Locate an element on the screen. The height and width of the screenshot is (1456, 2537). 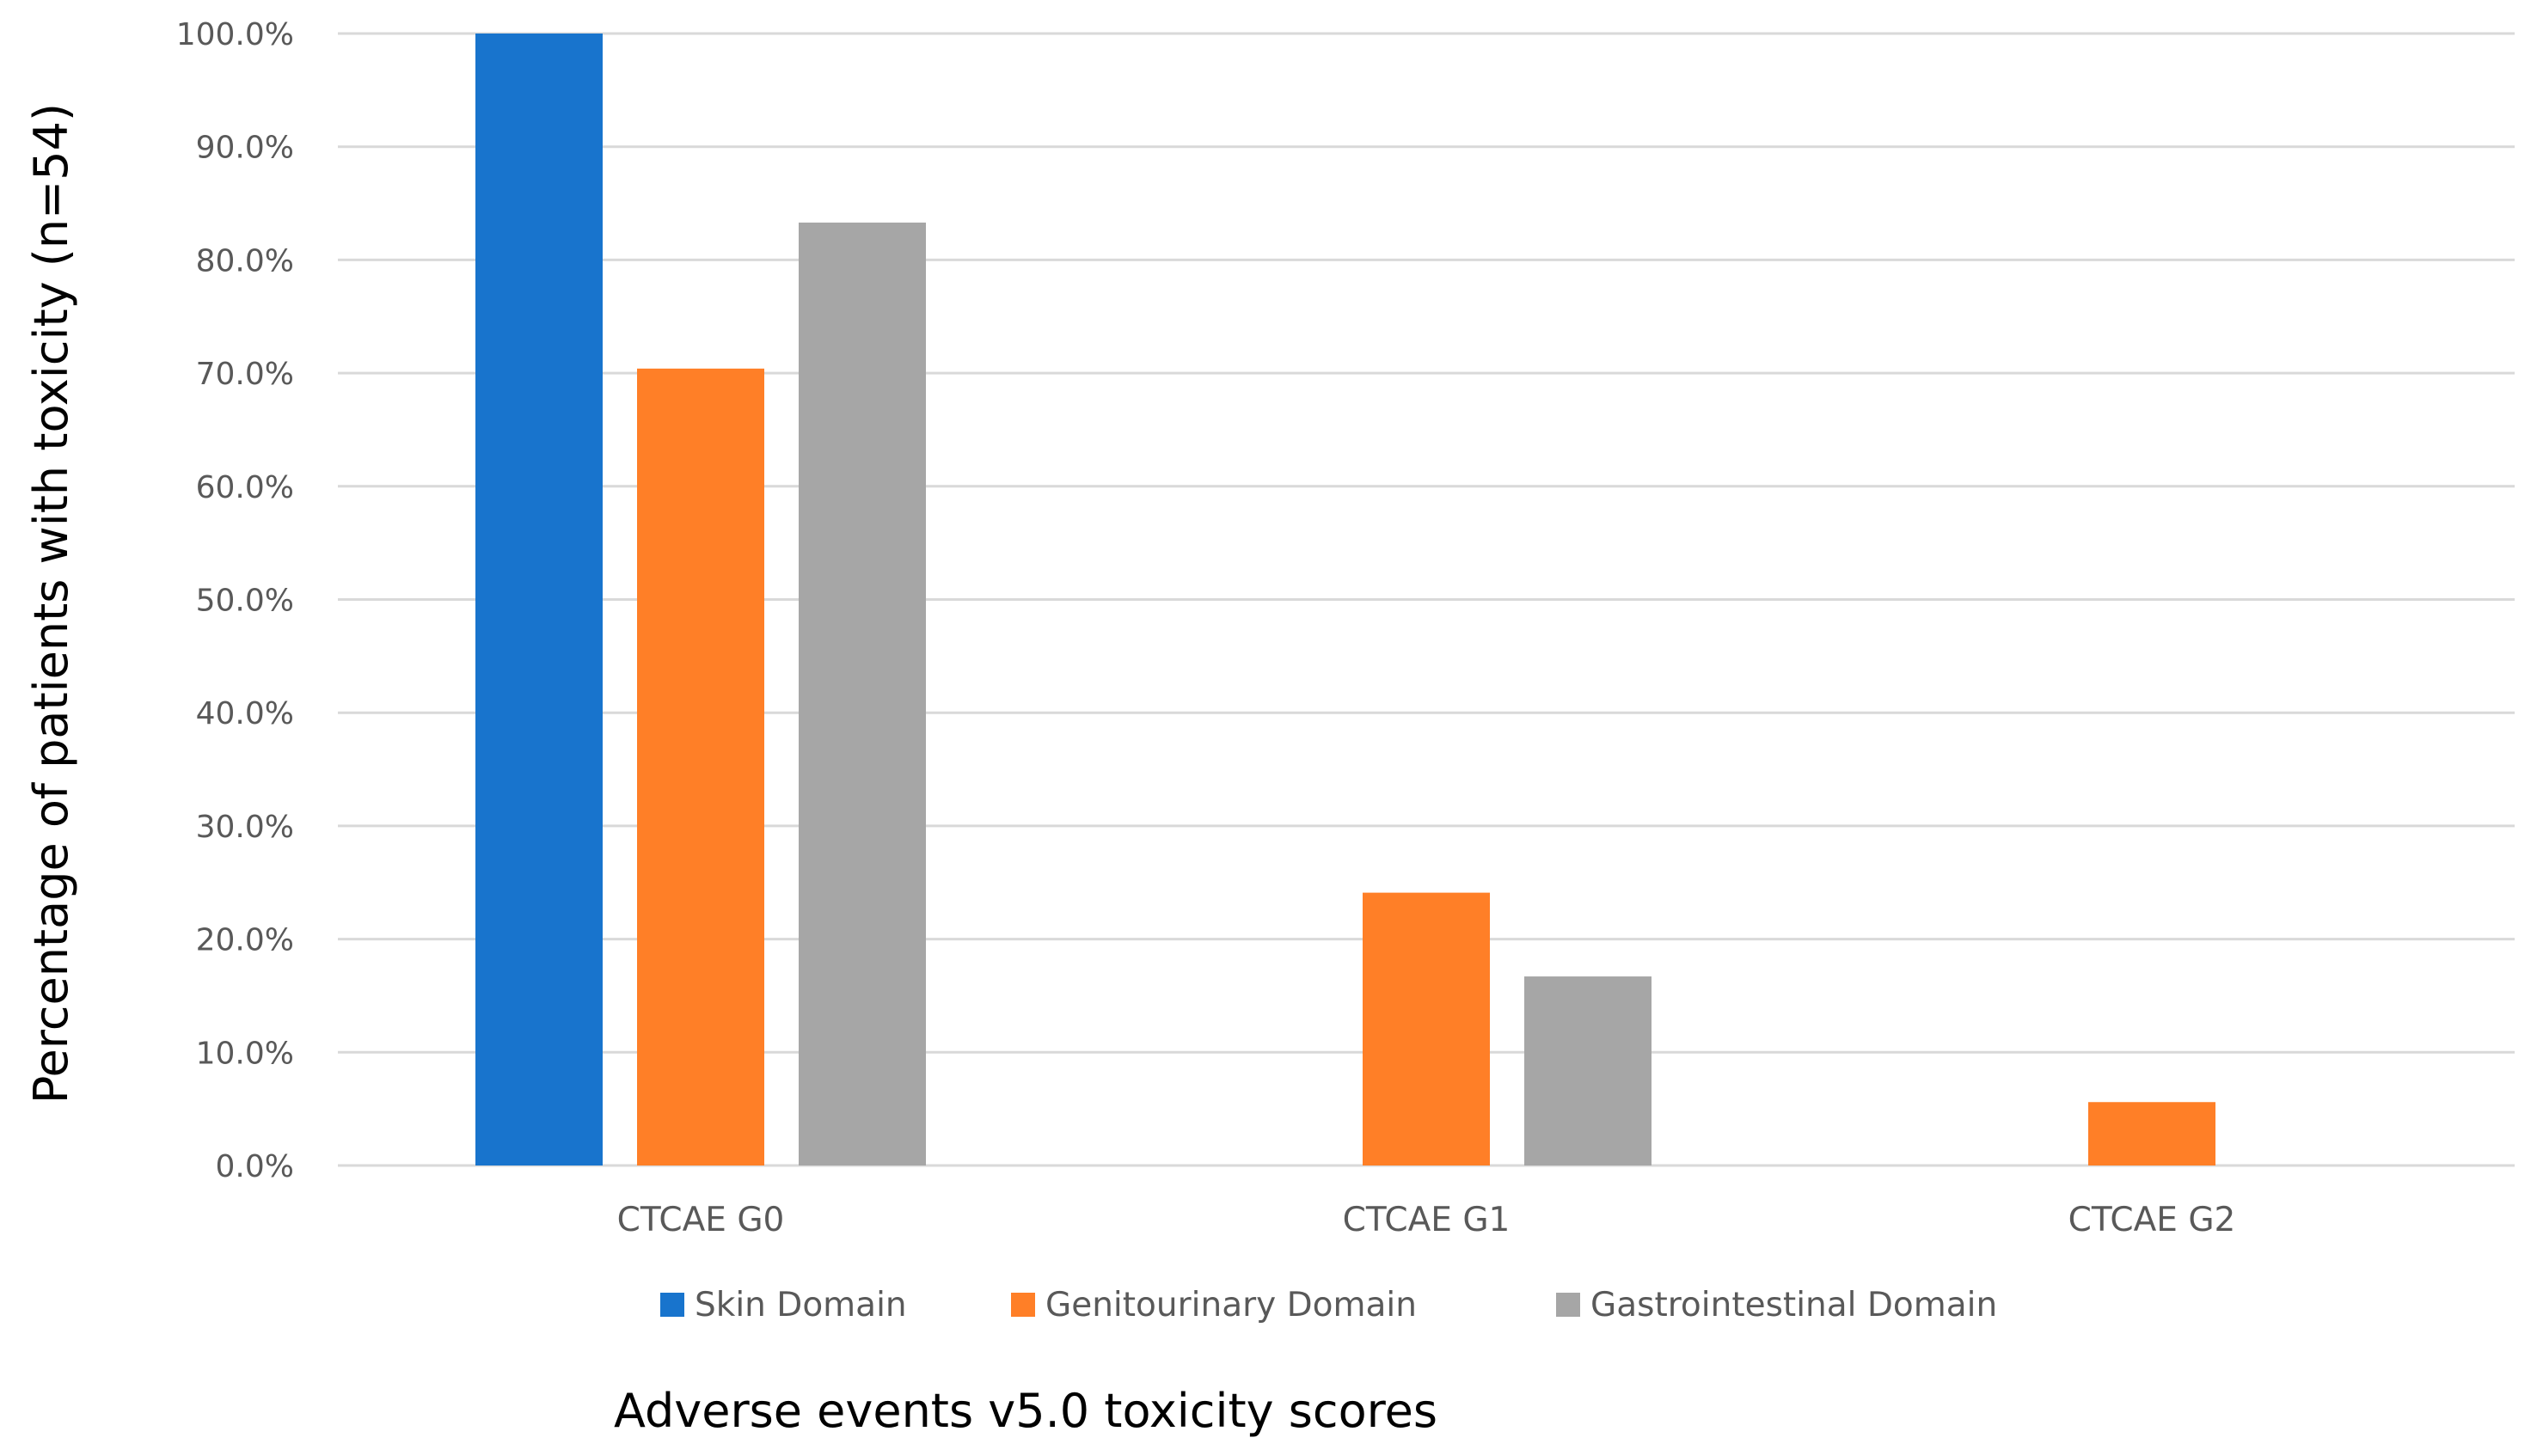
bar-genitourinary-domain-ctcae-g0 is located at coordinates (700, 767).